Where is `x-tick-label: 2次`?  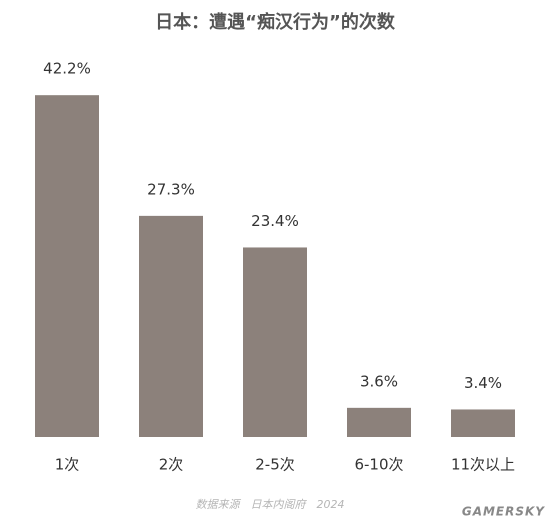 x-tick-label: 2次 is located at coordinates (171, 465).